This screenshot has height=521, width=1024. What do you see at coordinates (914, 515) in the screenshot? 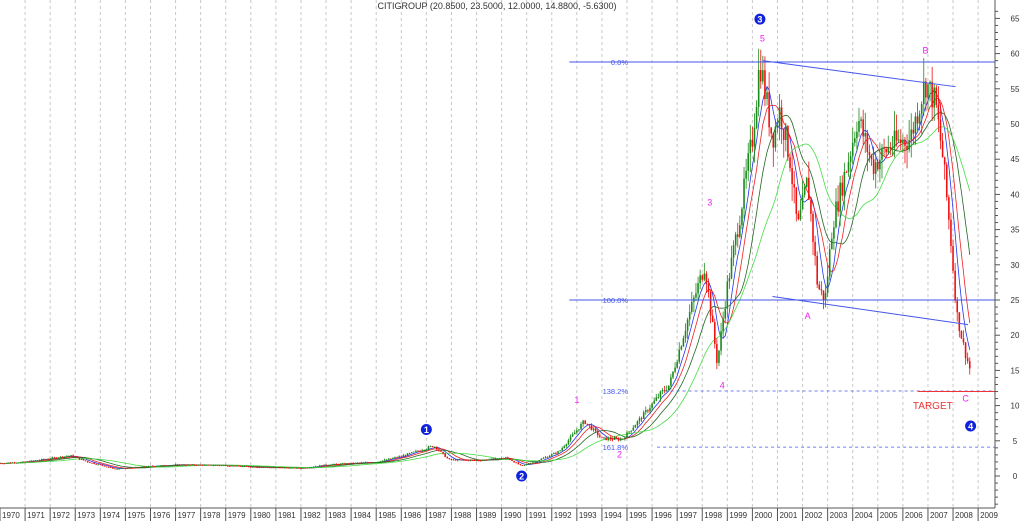
I see `x-tick-label: 2006` at bounding box center [914, 515].